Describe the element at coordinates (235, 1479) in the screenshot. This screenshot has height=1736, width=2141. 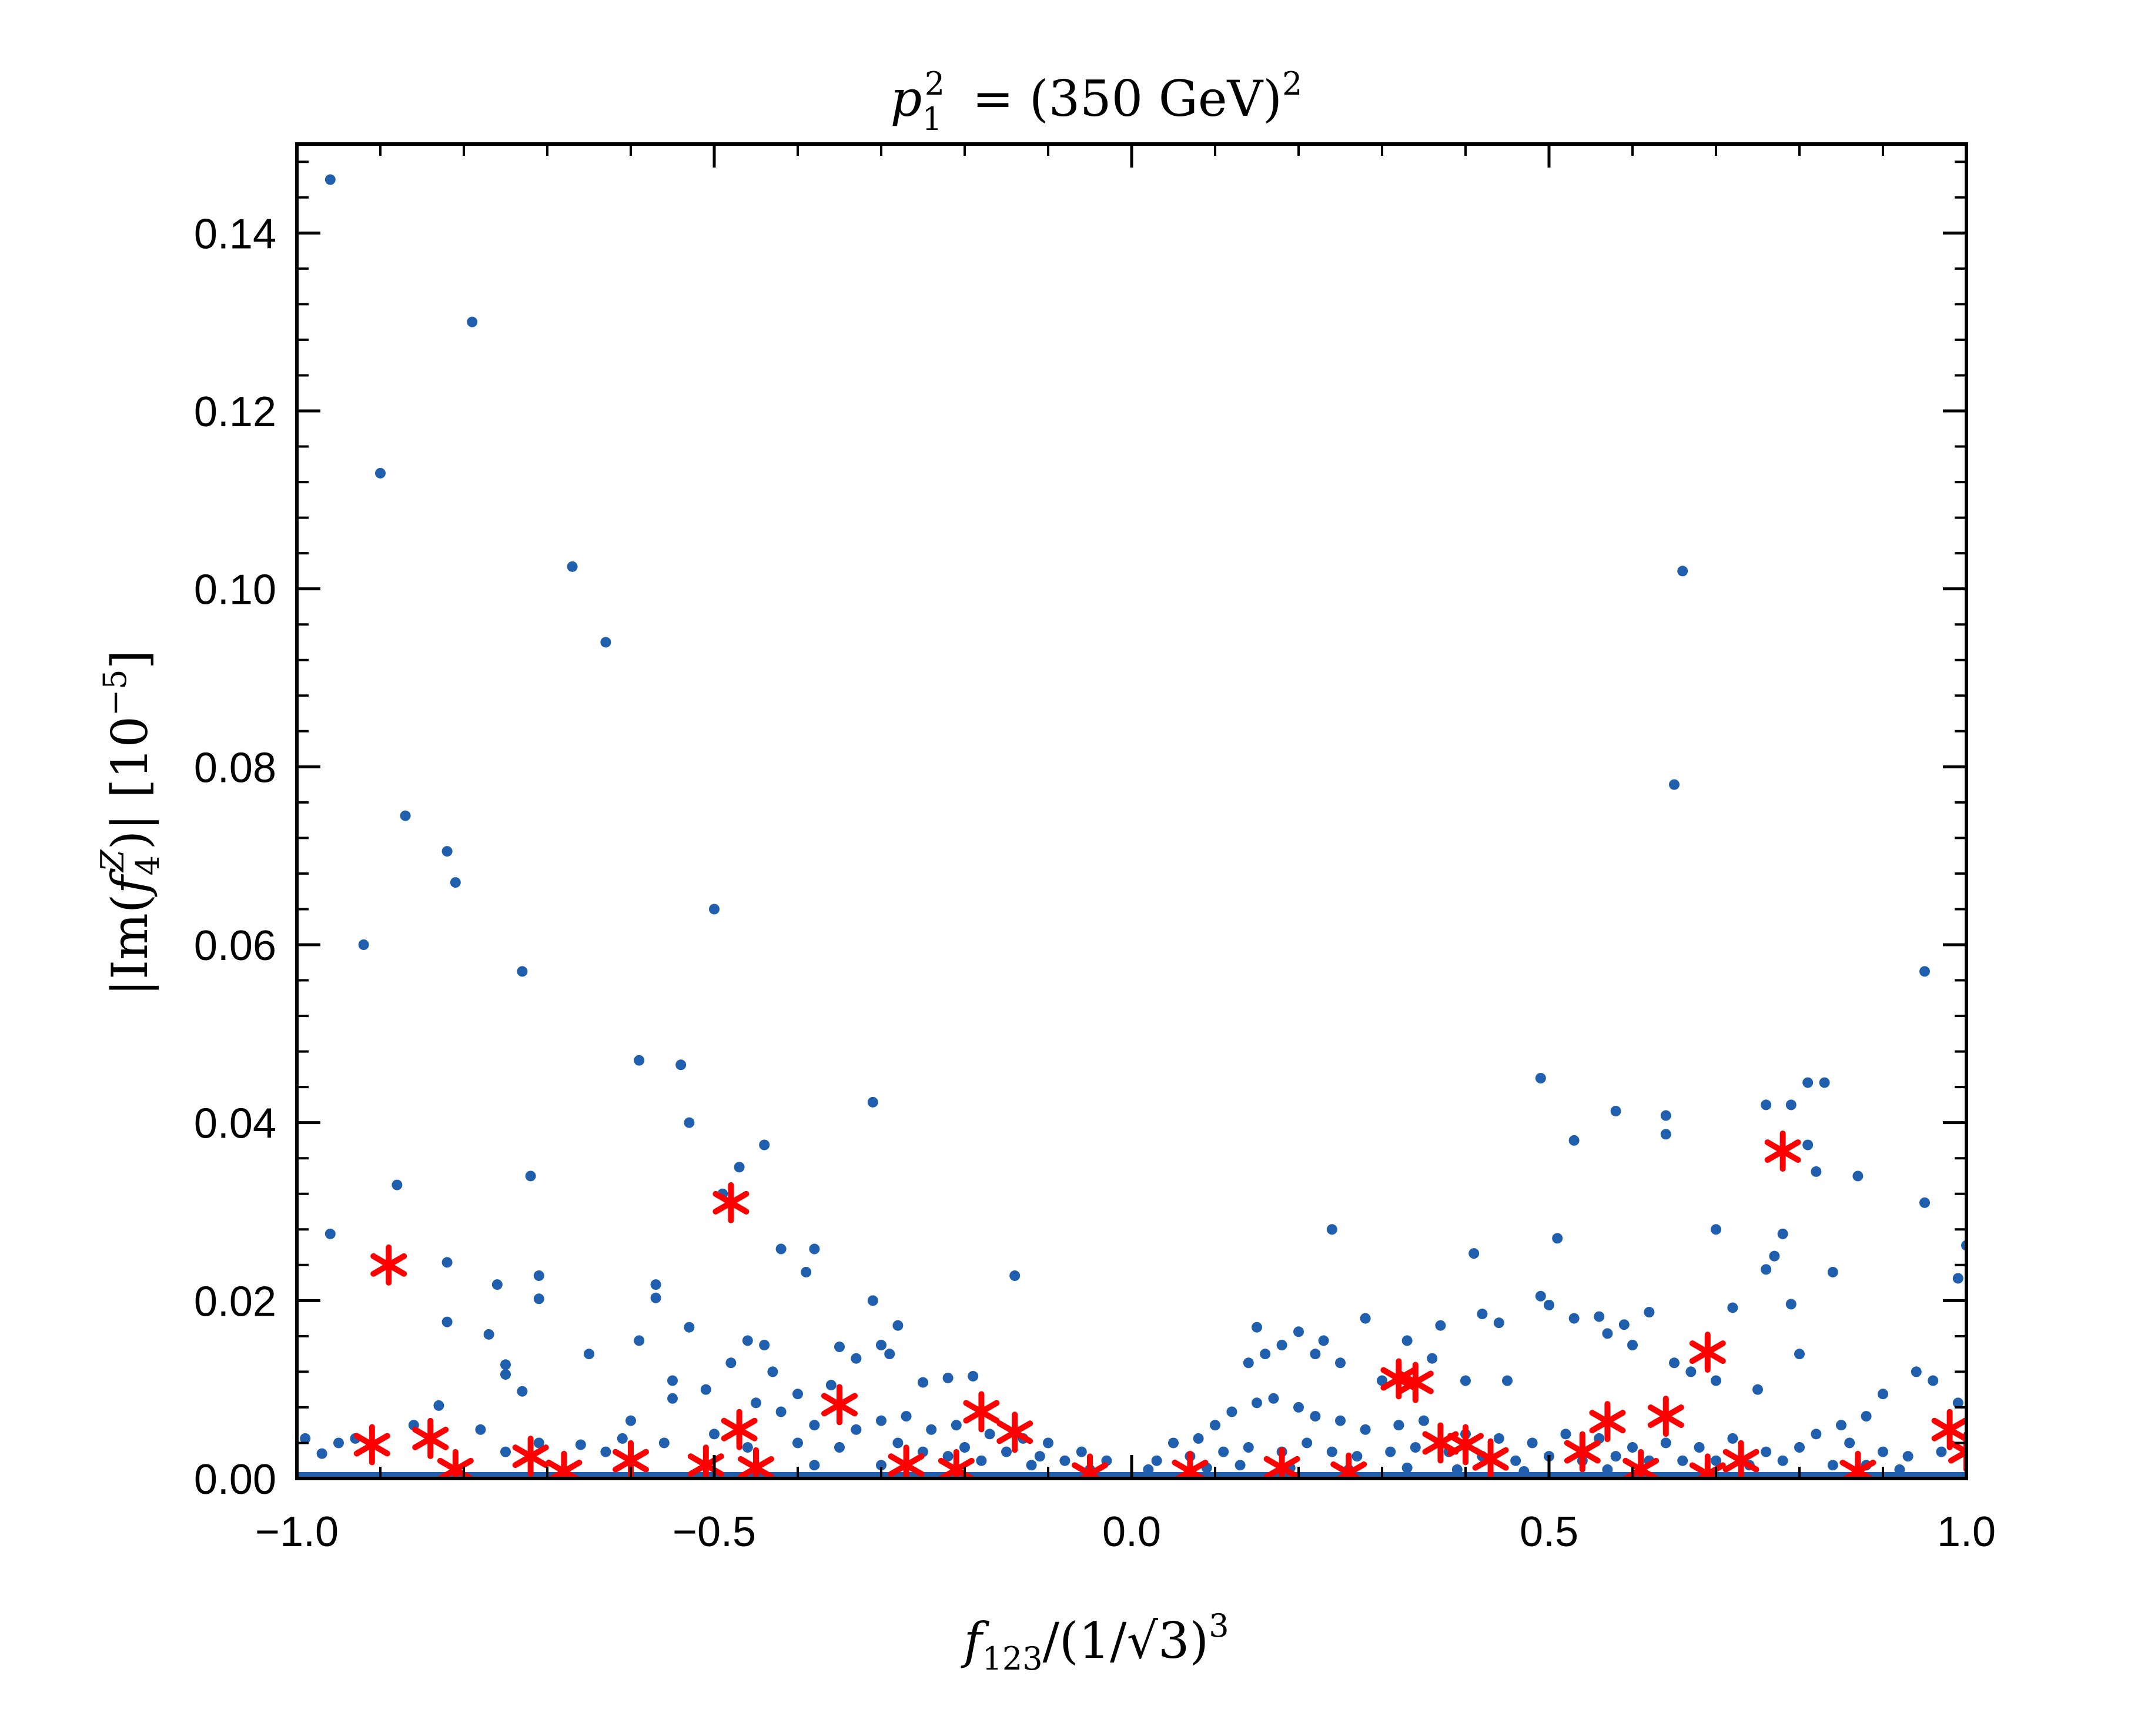
I see `y-tick-label: 0.00` at that location.